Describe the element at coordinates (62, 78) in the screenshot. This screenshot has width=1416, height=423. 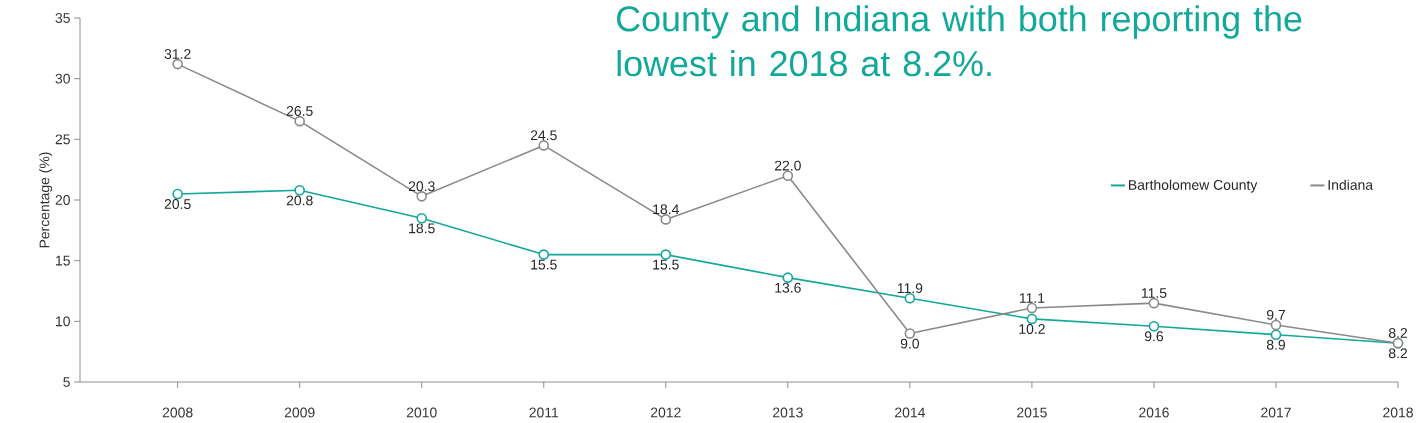
I see `y-tick-label: 30` at that location.